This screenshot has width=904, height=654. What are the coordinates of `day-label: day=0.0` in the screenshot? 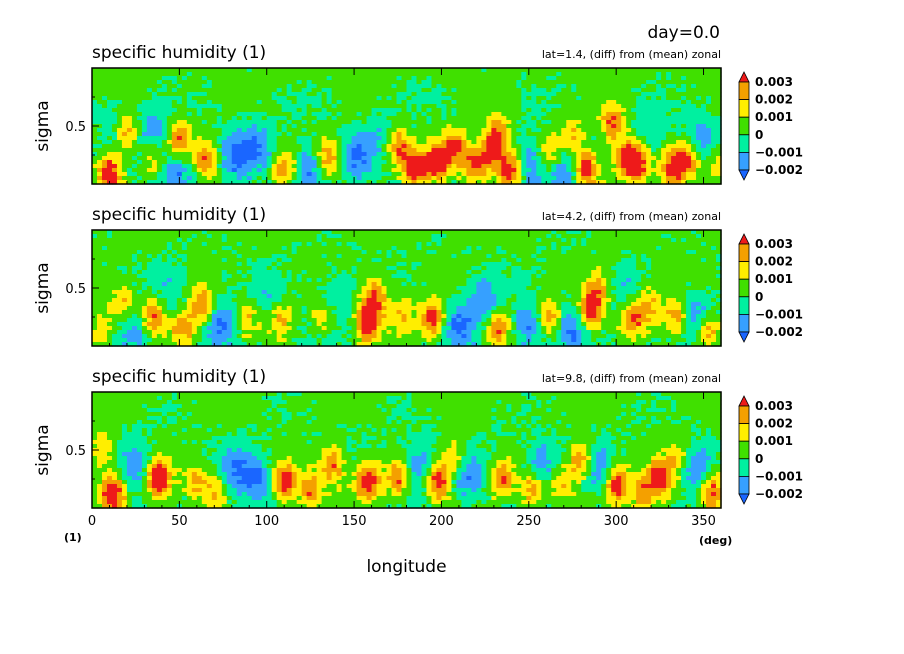 It's located at (683, 33).